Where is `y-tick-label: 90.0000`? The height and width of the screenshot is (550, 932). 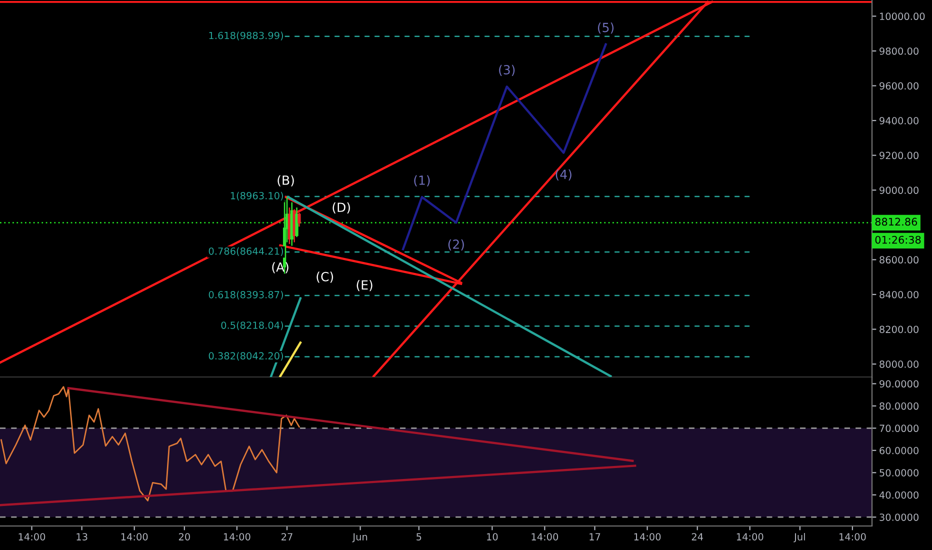
y-tick-label: 90.0000 is located at coordinates (899, 384).